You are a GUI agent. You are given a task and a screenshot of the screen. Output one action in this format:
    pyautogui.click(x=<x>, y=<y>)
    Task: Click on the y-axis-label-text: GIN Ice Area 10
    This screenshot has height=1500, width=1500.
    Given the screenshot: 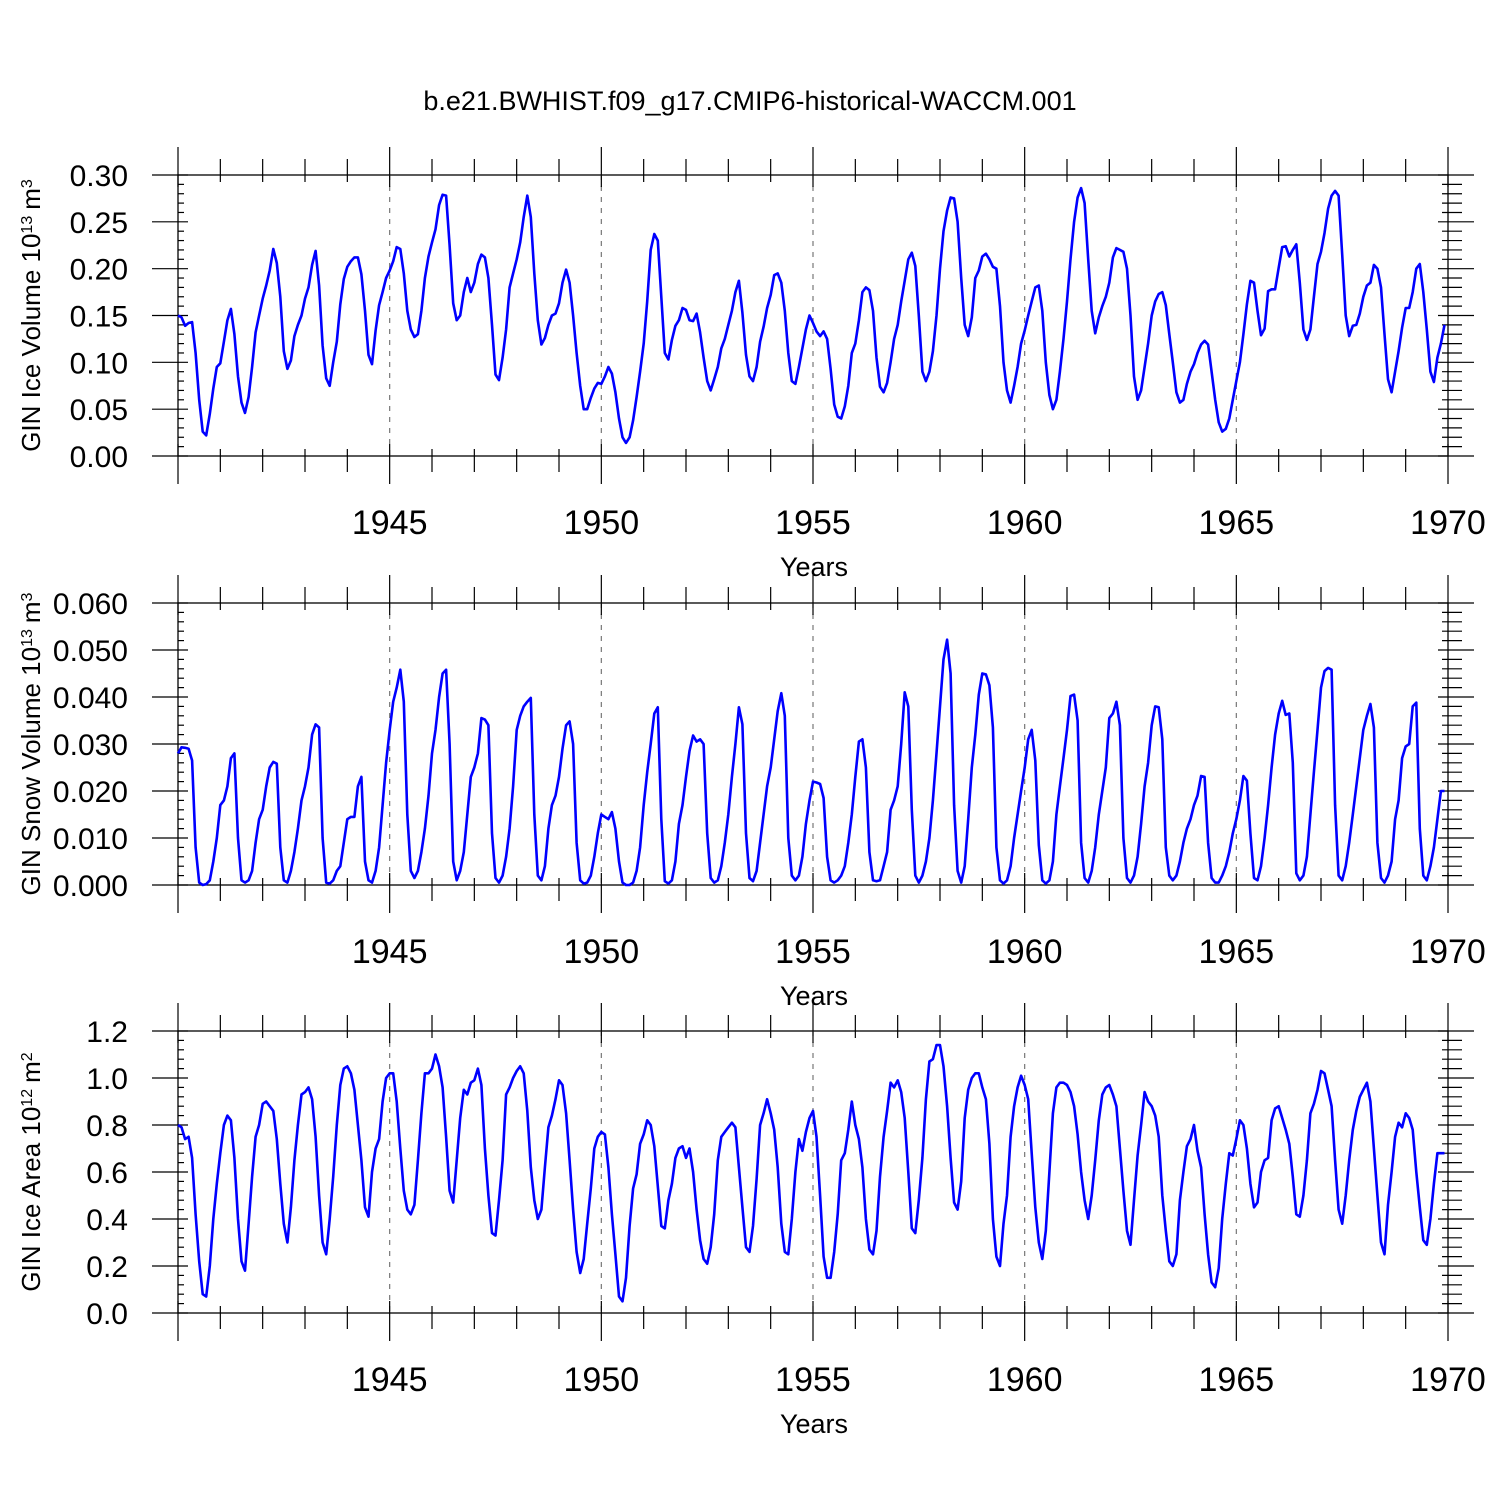 What is the action you would take?
    pyautogui.click(x=31, y=1199)
    